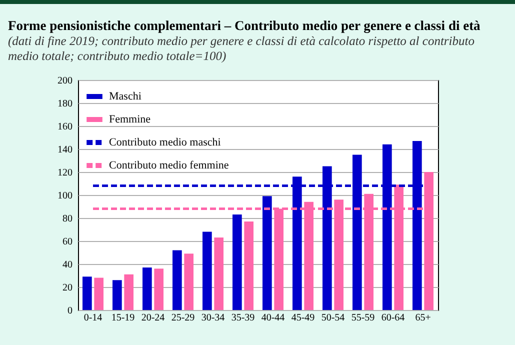 The width and height of the screenshot is (515, 345). I want to click on y-tick-label: 140, so click(65, 150).